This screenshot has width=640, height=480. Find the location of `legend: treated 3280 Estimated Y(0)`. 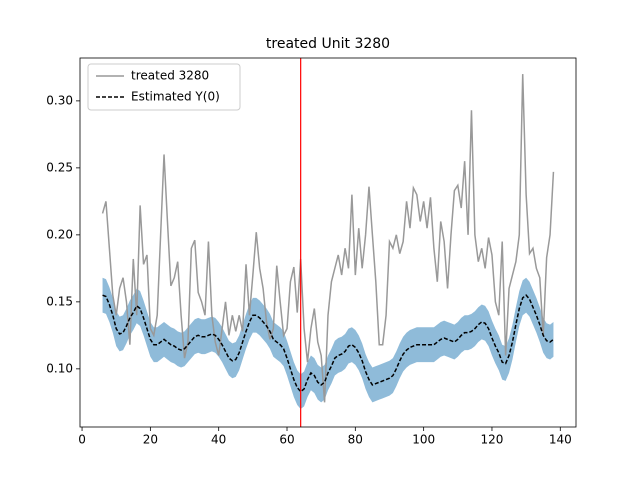

legend: treated 3280 Estimated Y(0) is located at coordinates (164, 87).